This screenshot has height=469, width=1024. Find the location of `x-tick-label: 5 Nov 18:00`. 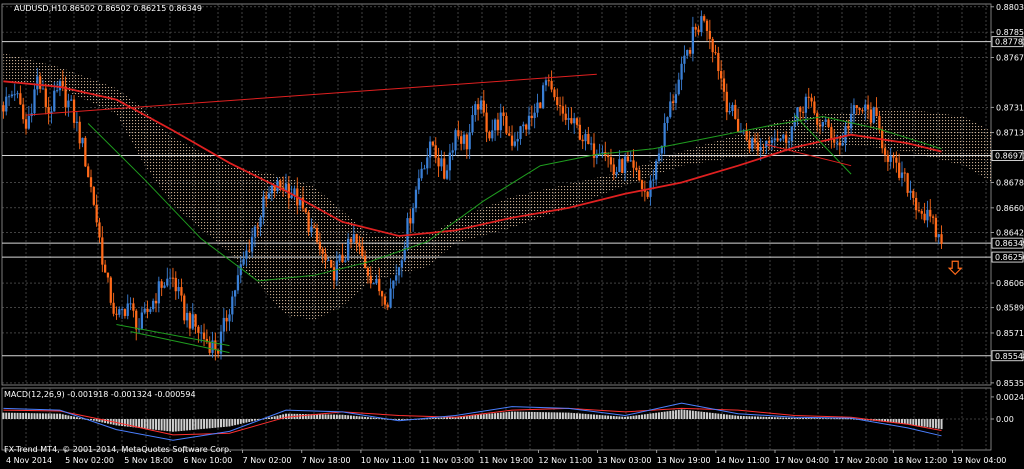

x-tick-label: 5 Nov 18:00 is located at coordinates (148, 460).